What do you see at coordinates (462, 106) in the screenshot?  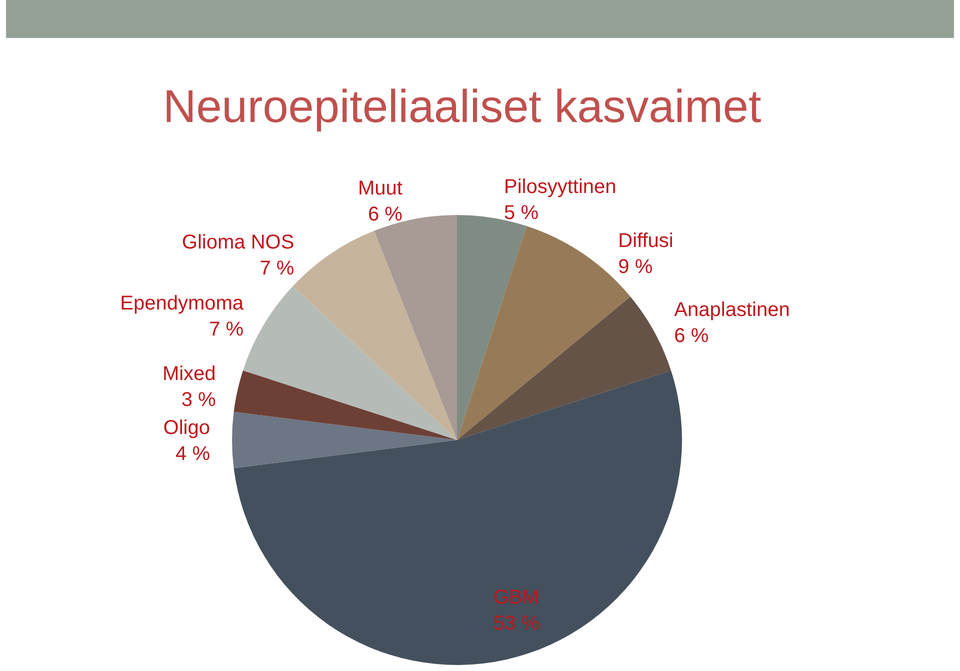 I see `chart-title: Neuroepiteliaaliset kasvaimet` at bounding box center [462, 106].